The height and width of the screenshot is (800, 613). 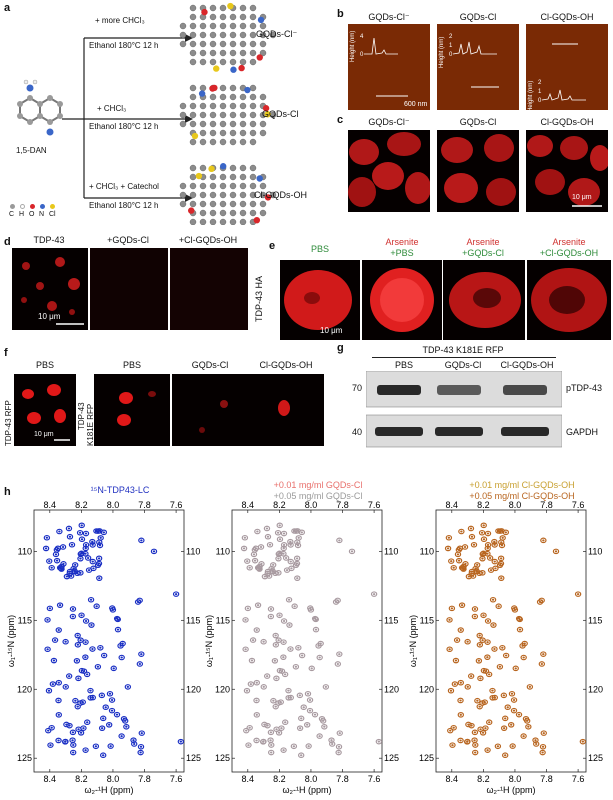 What do you see at coordinates (464, 357) in the screenshot?
I see `g-header-line` at bounding box center [464, 357].